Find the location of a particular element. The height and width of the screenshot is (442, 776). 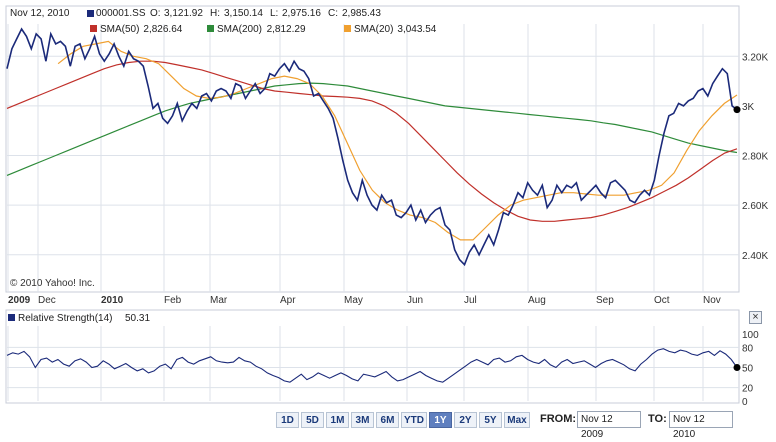

y-tick-label: 2.80K is located at coordinates (755, 157).